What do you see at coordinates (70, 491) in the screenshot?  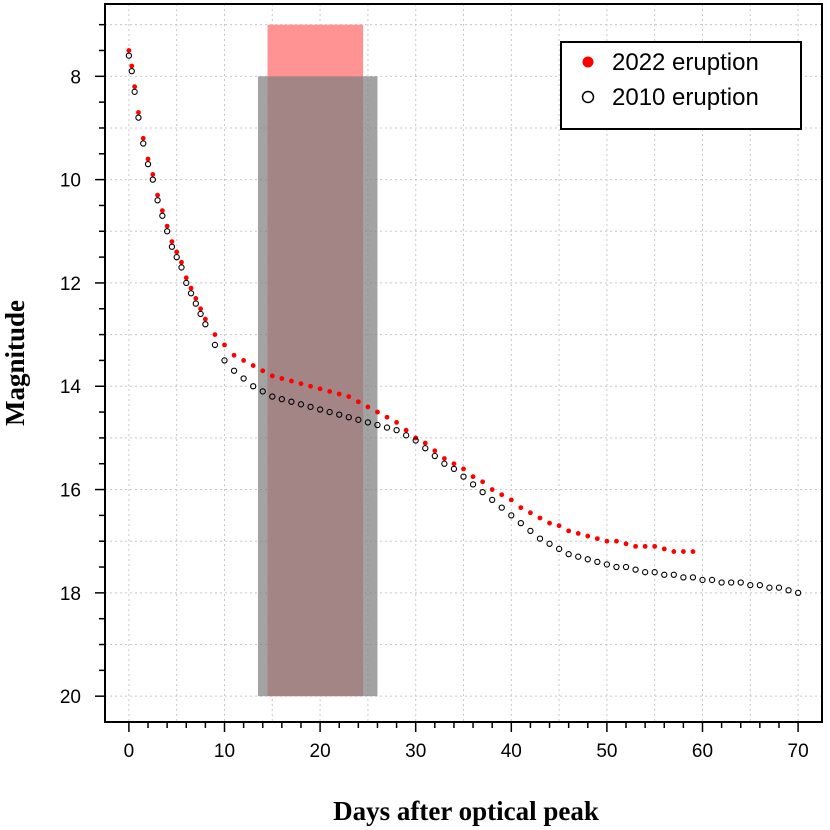 I see `y-tick-label: 16` at bounding box center [70, 491].